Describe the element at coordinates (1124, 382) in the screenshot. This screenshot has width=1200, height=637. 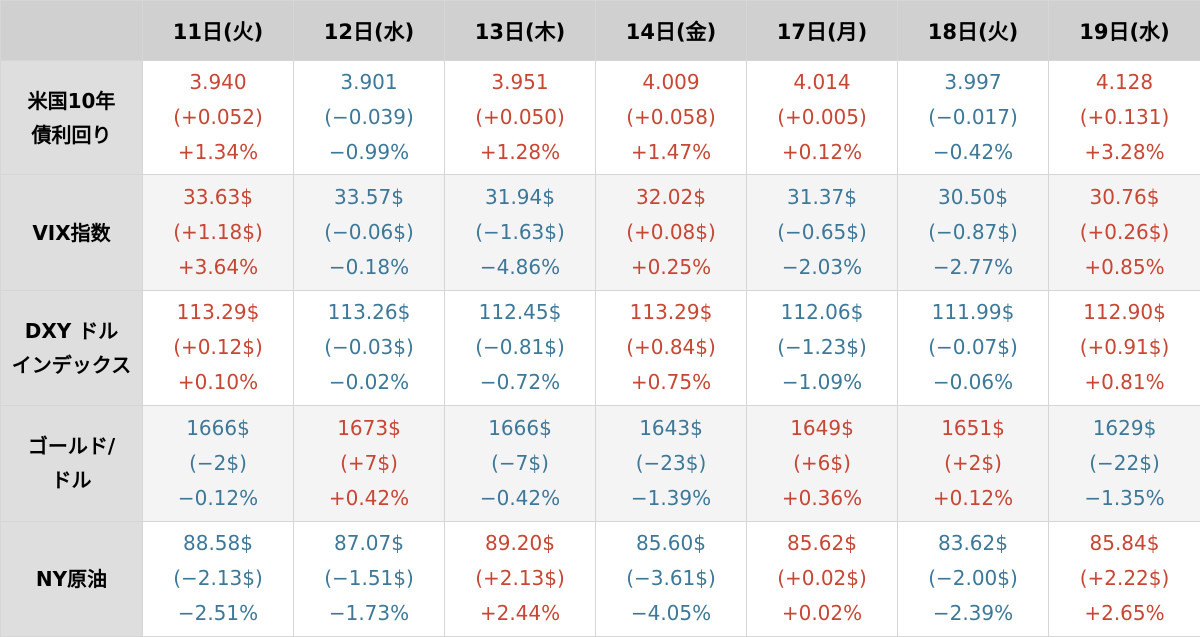
I see `percent-text: +0.81%` at that location.